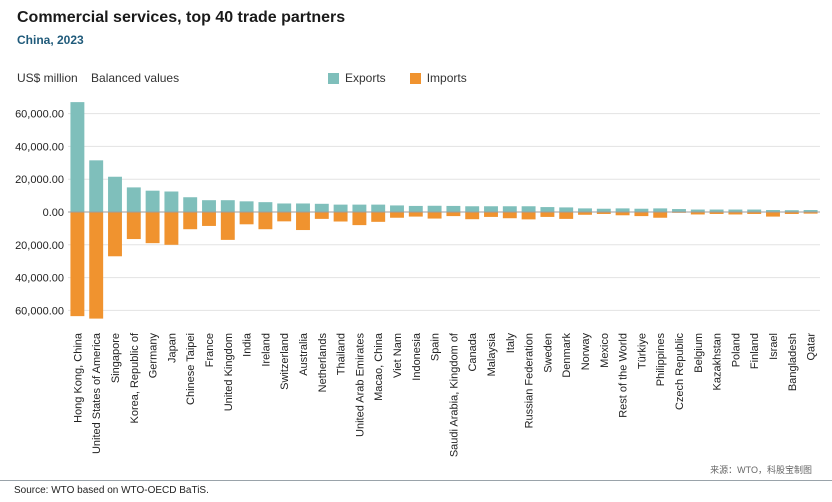 This screenshot has width=832, height=502. Describe the element at coordinates (605, 350) in the screenshot. I see `x-category-label: Mexico` at that location.